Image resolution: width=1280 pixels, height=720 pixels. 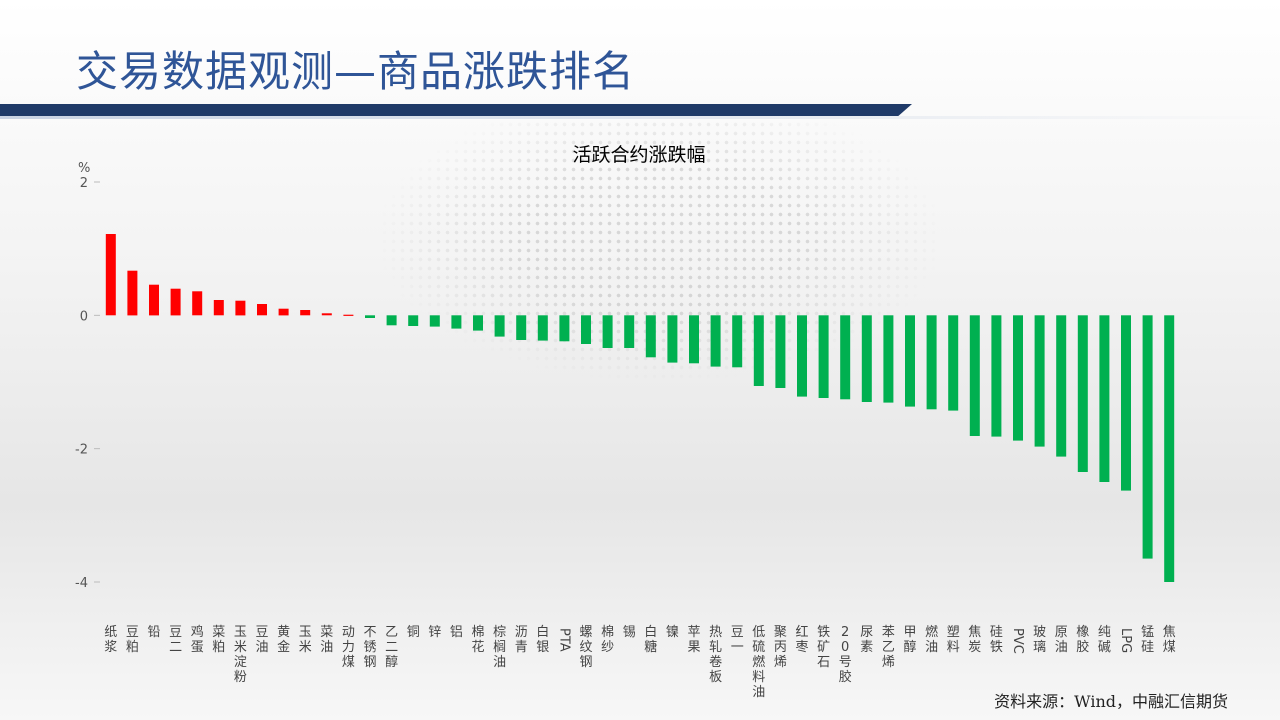 I want to click on x-category-label: 焦煤, so click(x=1169, y=640).